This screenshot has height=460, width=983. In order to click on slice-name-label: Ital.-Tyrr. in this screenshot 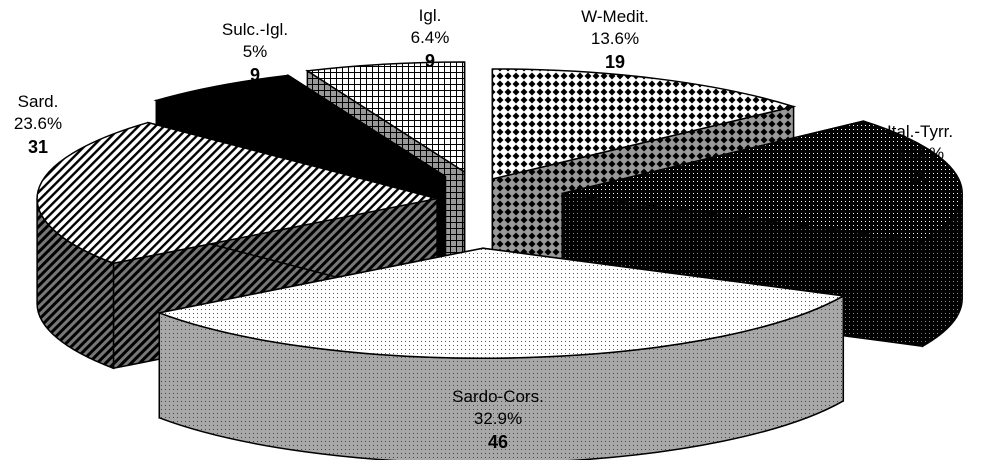, I will do `click(920, 131)`.